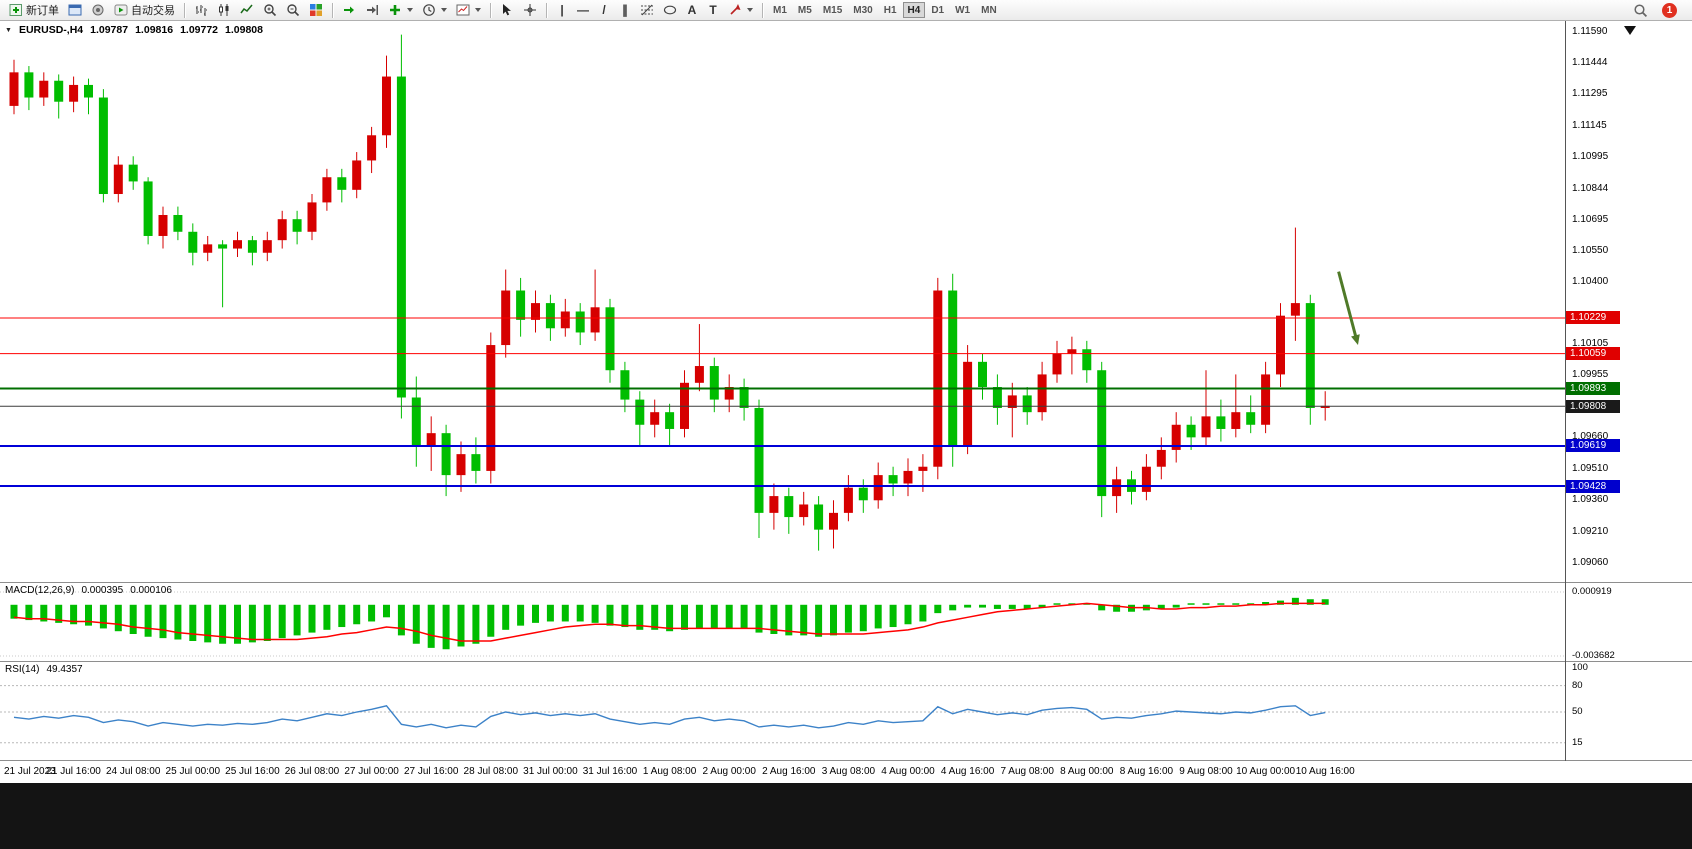  Describe the element at coordinates (478, 10) in the screenshot. I see `templates-dropdown-caret` at that location.